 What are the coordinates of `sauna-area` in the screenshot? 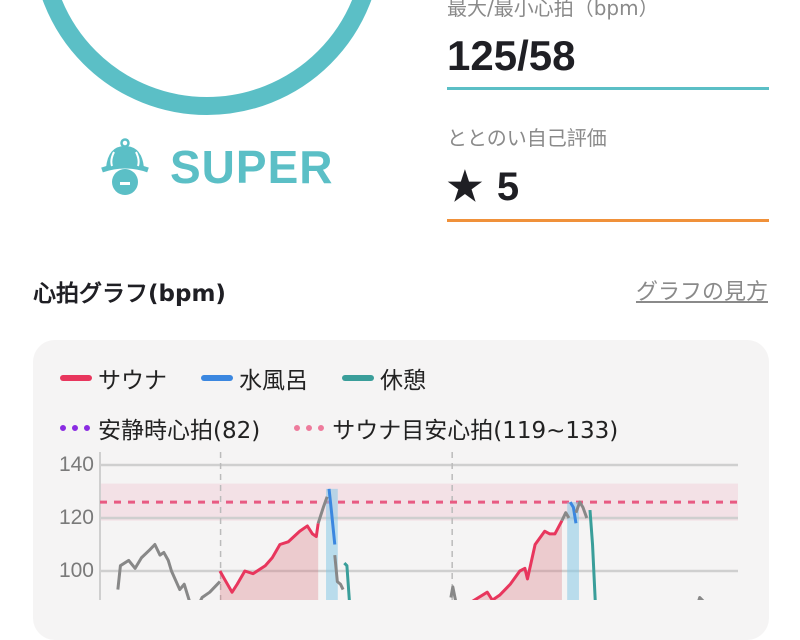 It's located at (518, 560).